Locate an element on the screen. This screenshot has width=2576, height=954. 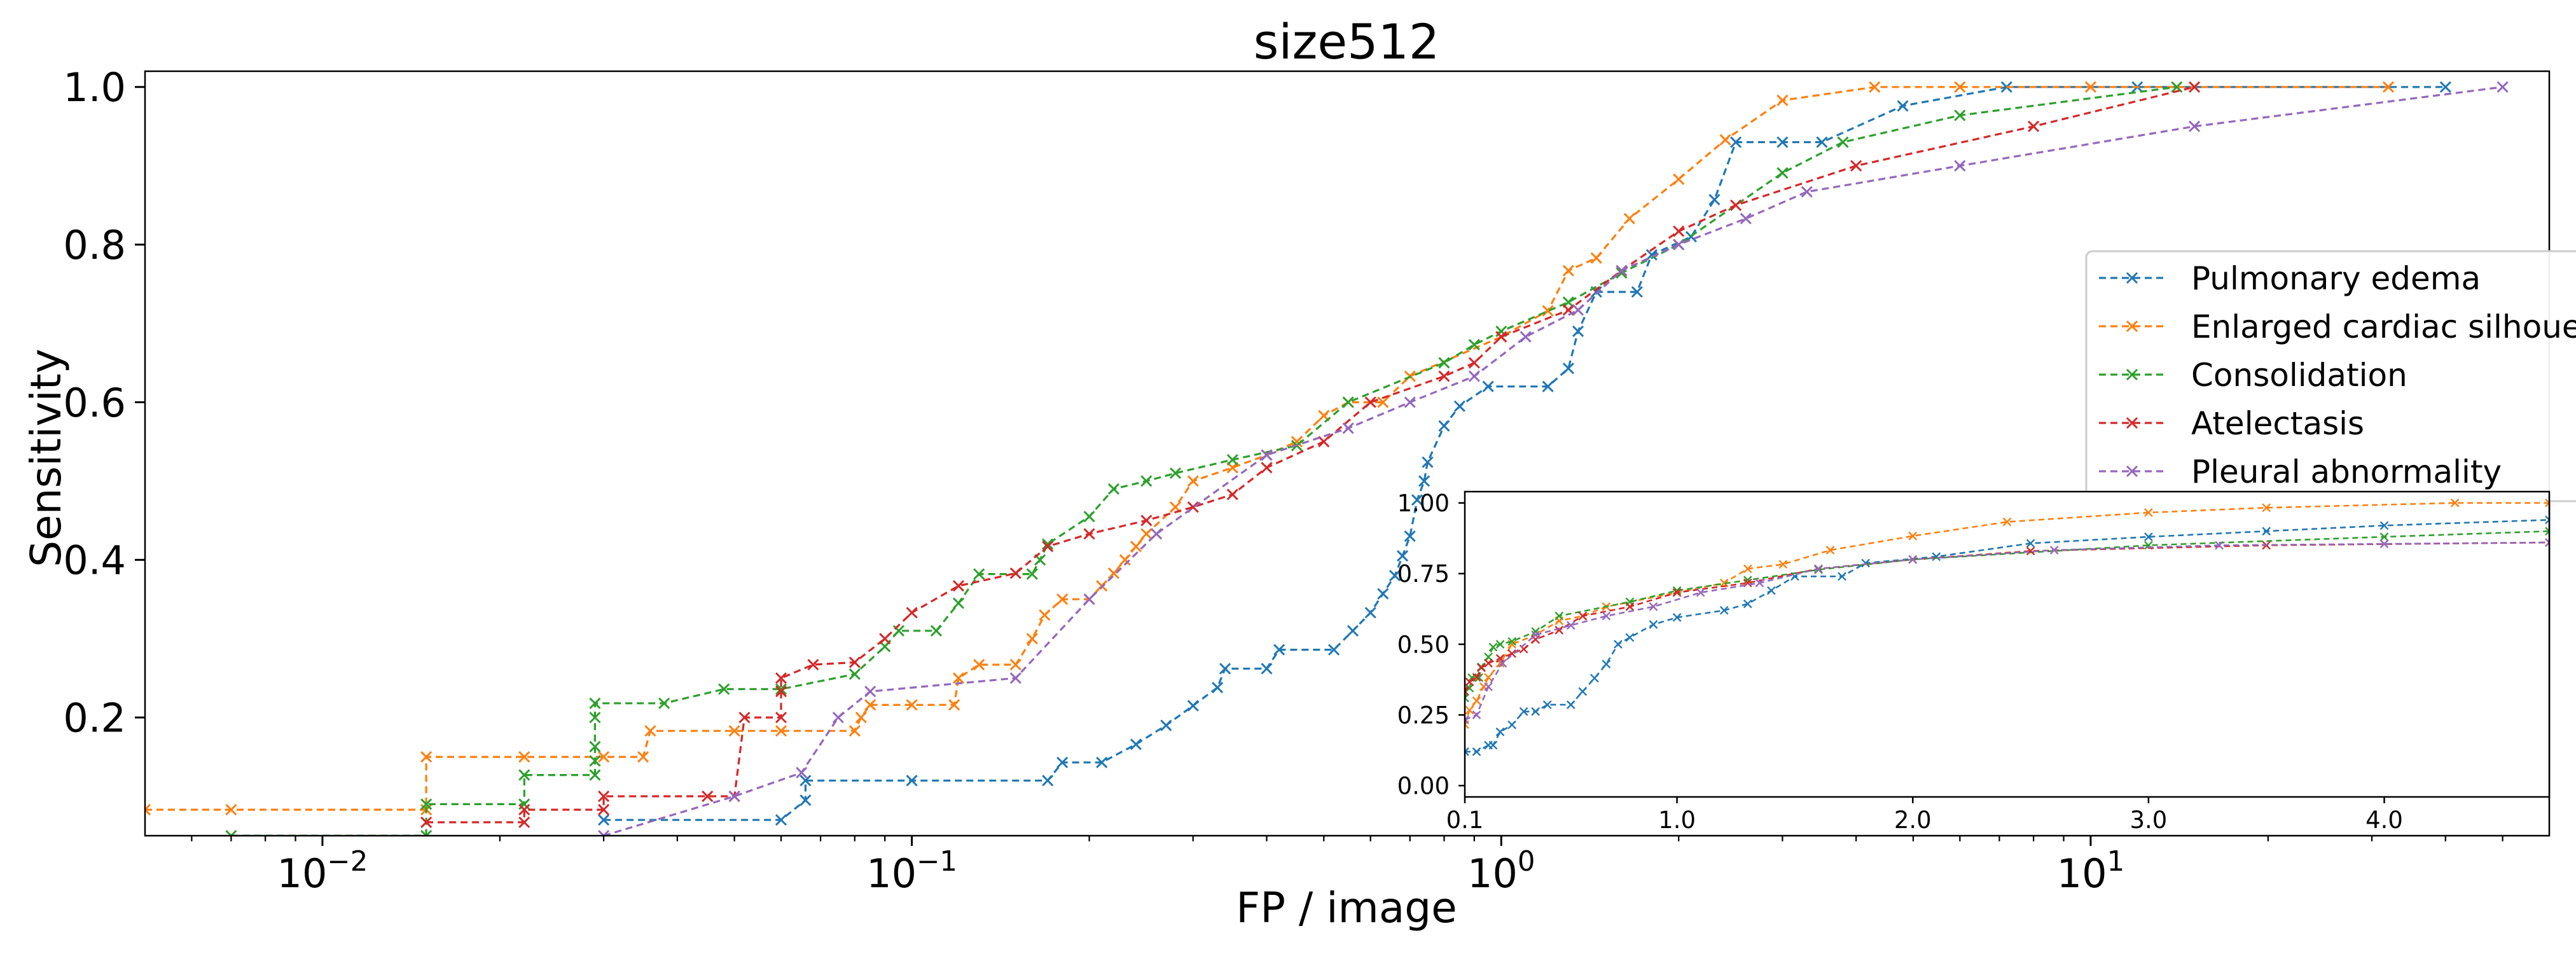
inset-x-tick-label: 4.0 is located at coordinates (2384, 820).